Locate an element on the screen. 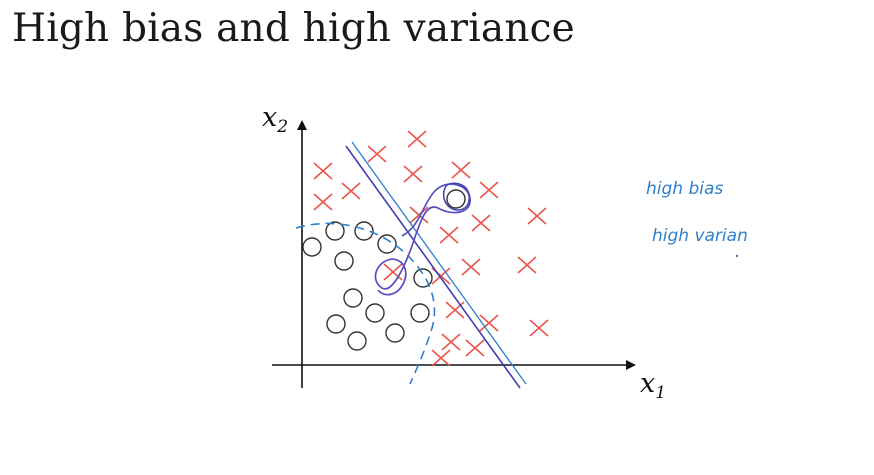  circle-points is located at coordinates (384, 270).